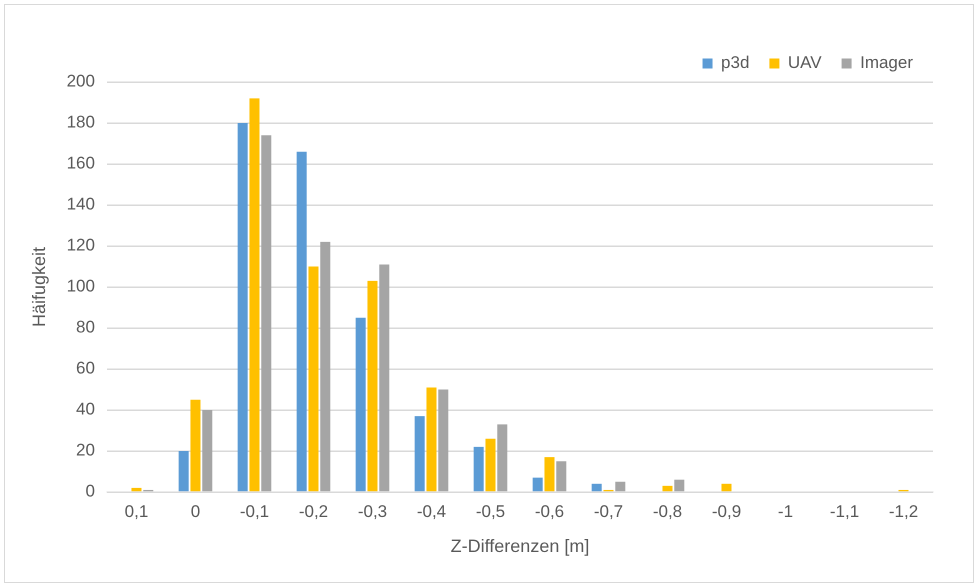 This screenshot has height=587, width=978. What do you see at coordinates (805, 62) in the screenshot?
I see `legend-label: UAV` at bounding box center [805, 62].